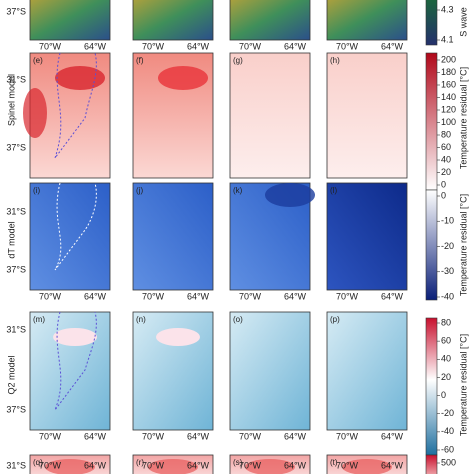 This screenshot has width=474, height=474. What do you see at coordinates (333, 190) in the screenshot?
I see `panel-label: (l)` at bounding box center [333, 190].